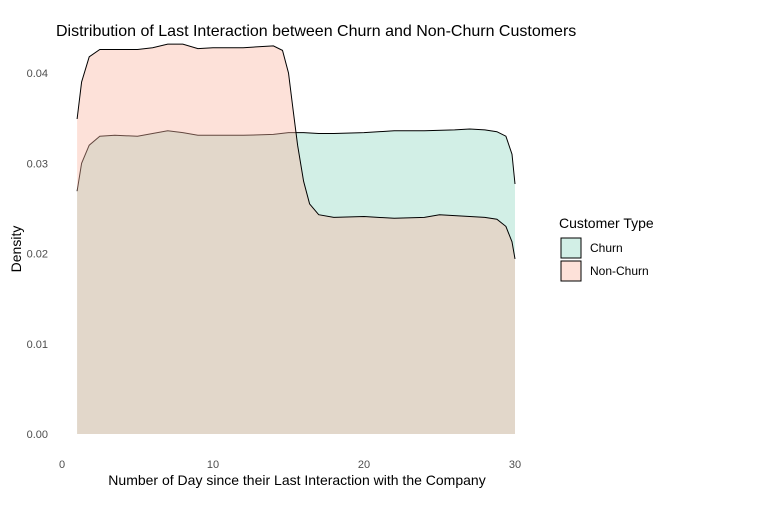 This screenshot has width=770, height=518. What do you see at coordinates (37, 164) in the screenshot?
I see `y-tick-label: 0.03` at bounding box center [37, 164].